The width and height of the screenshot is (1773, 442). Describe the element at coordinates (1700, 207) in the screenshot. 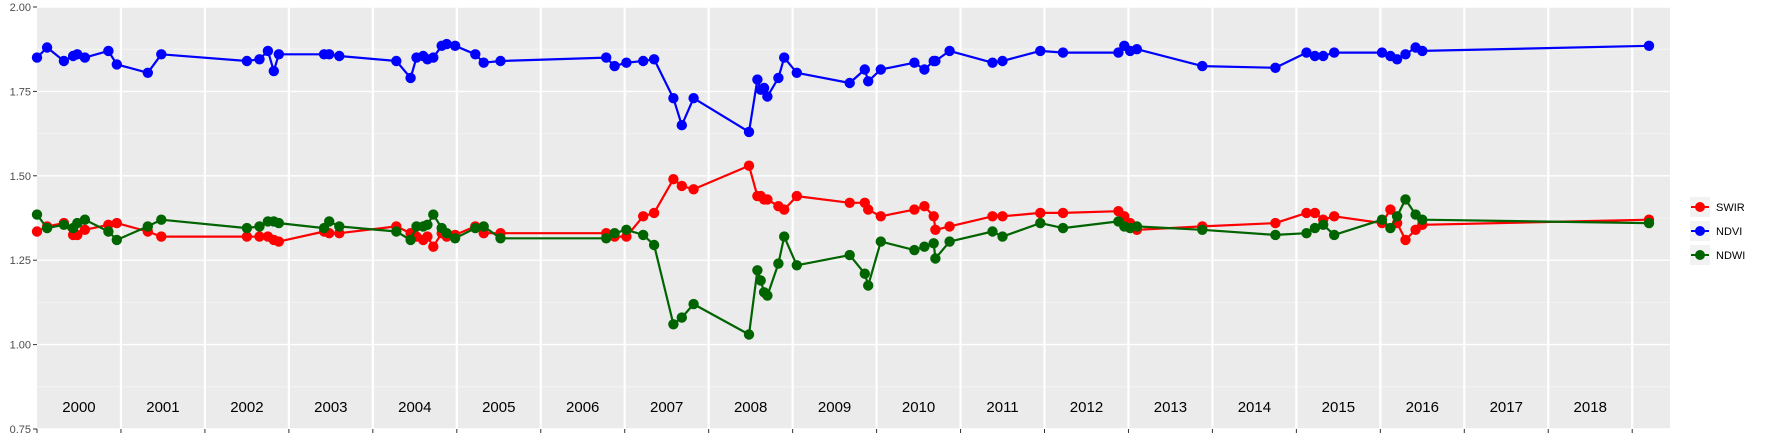

I see `legend-key-marker` at that location.